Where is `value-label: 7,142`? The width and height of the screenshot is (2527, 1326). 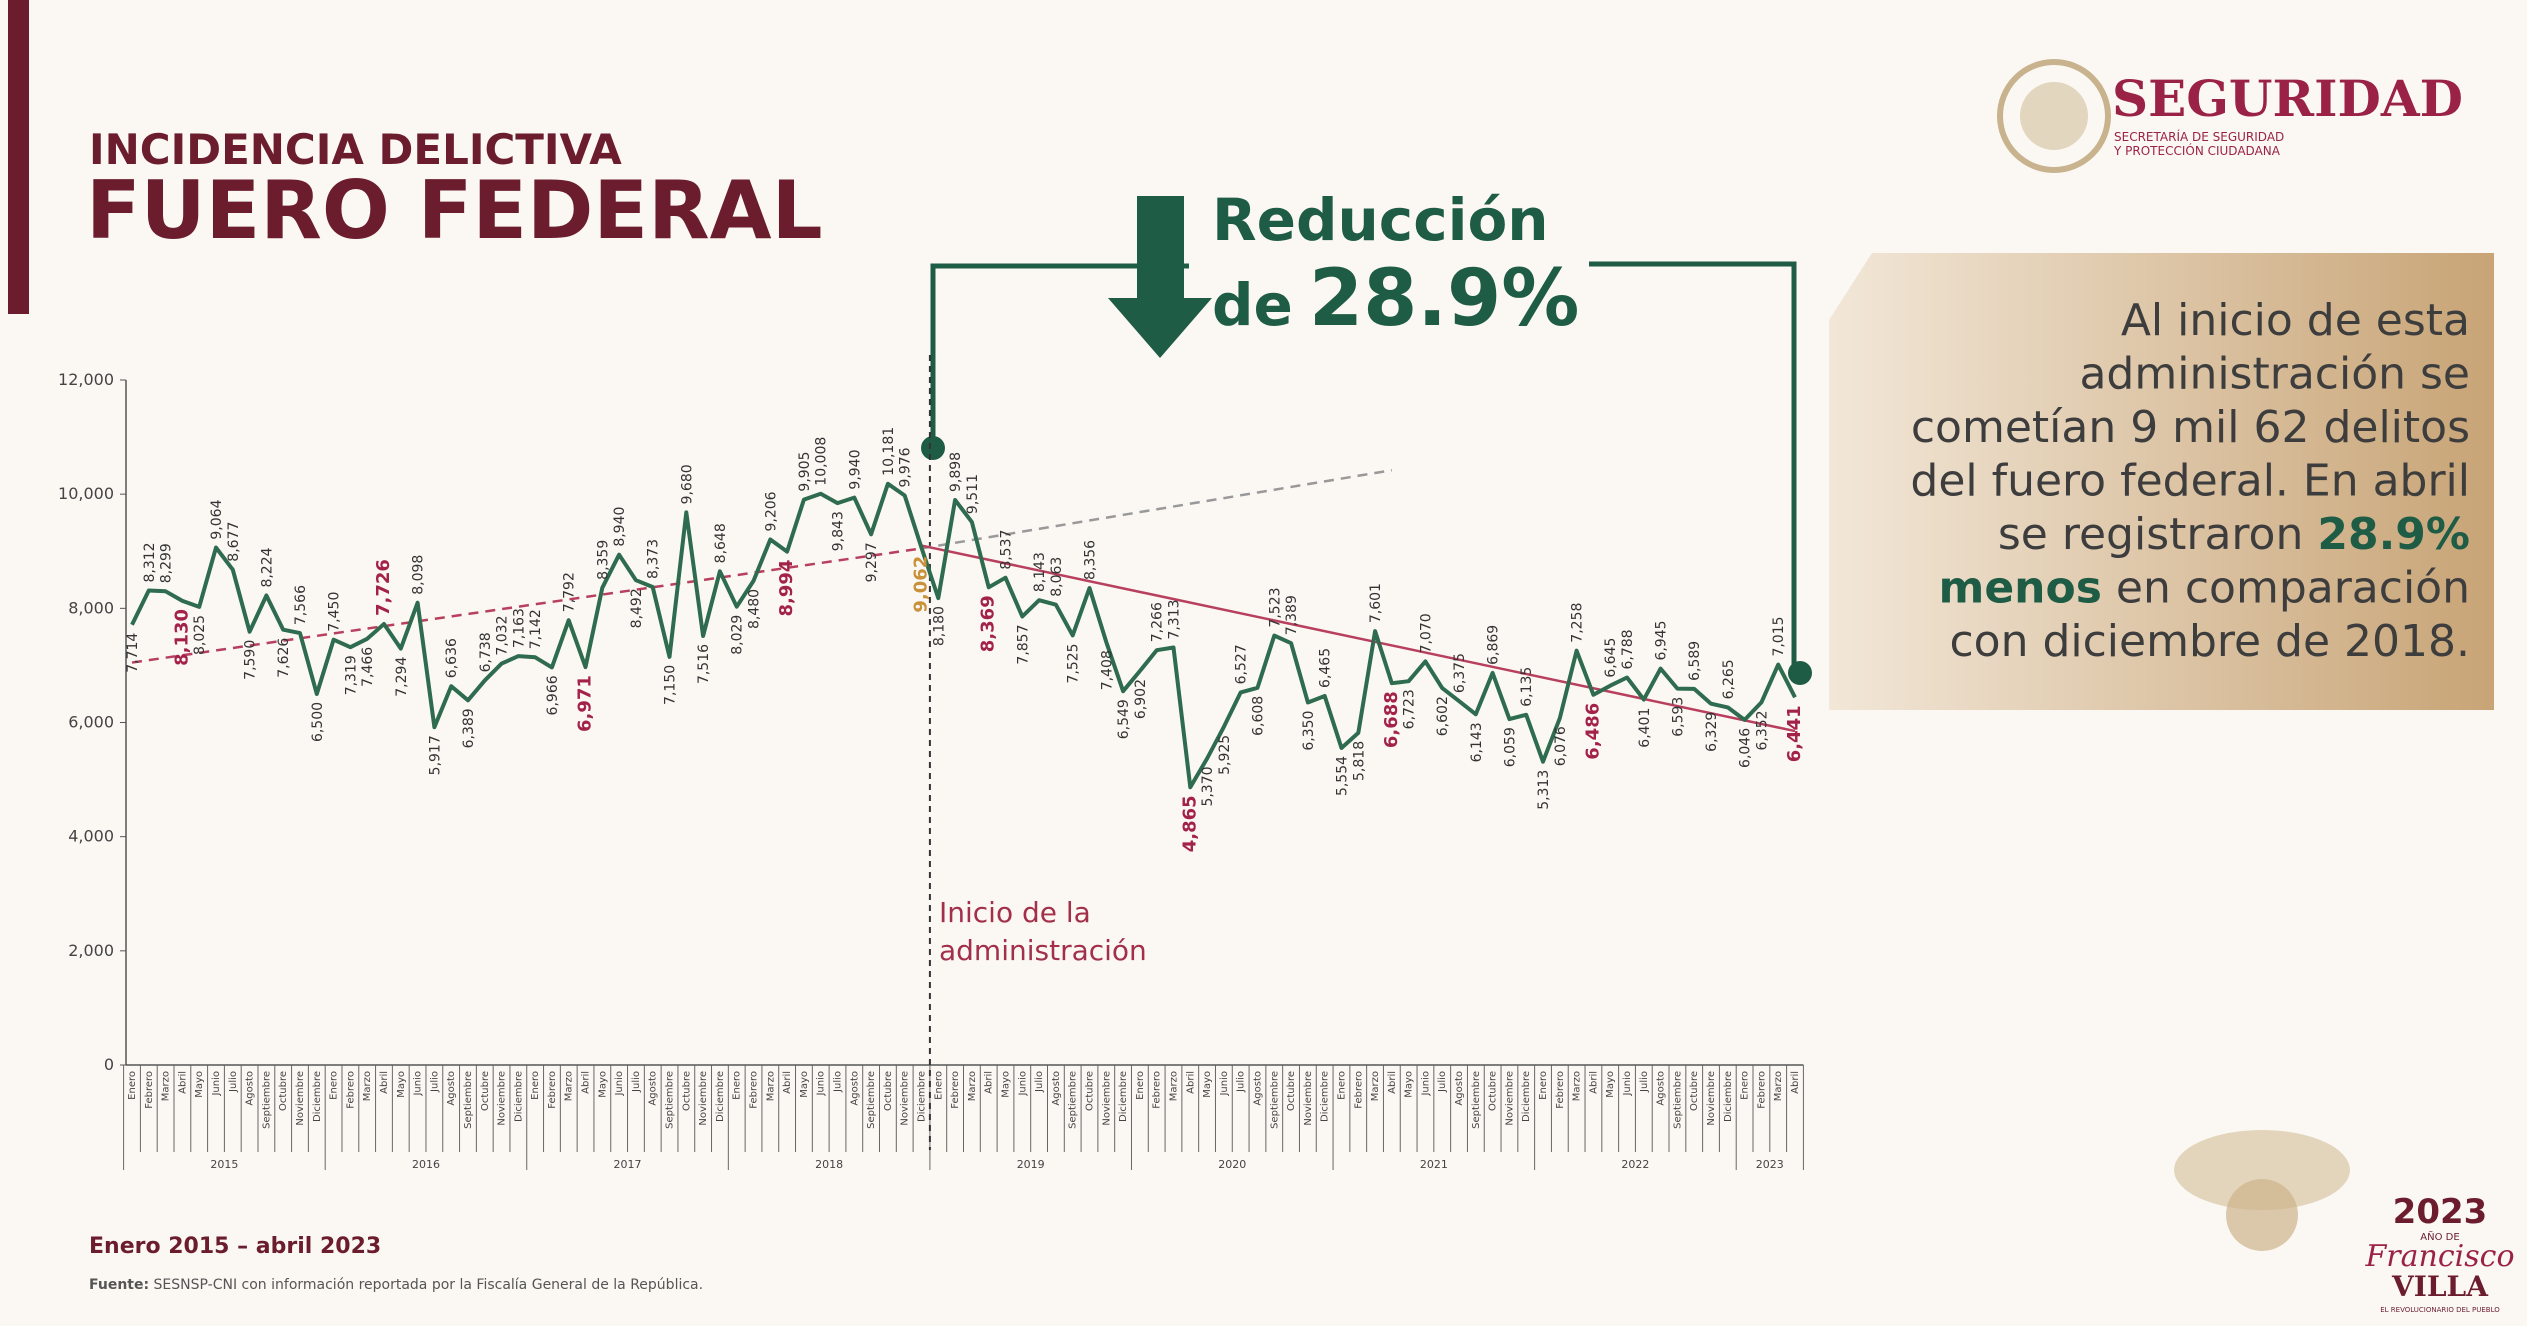 value-label: 7,142 is located at coordinates (536, 629).